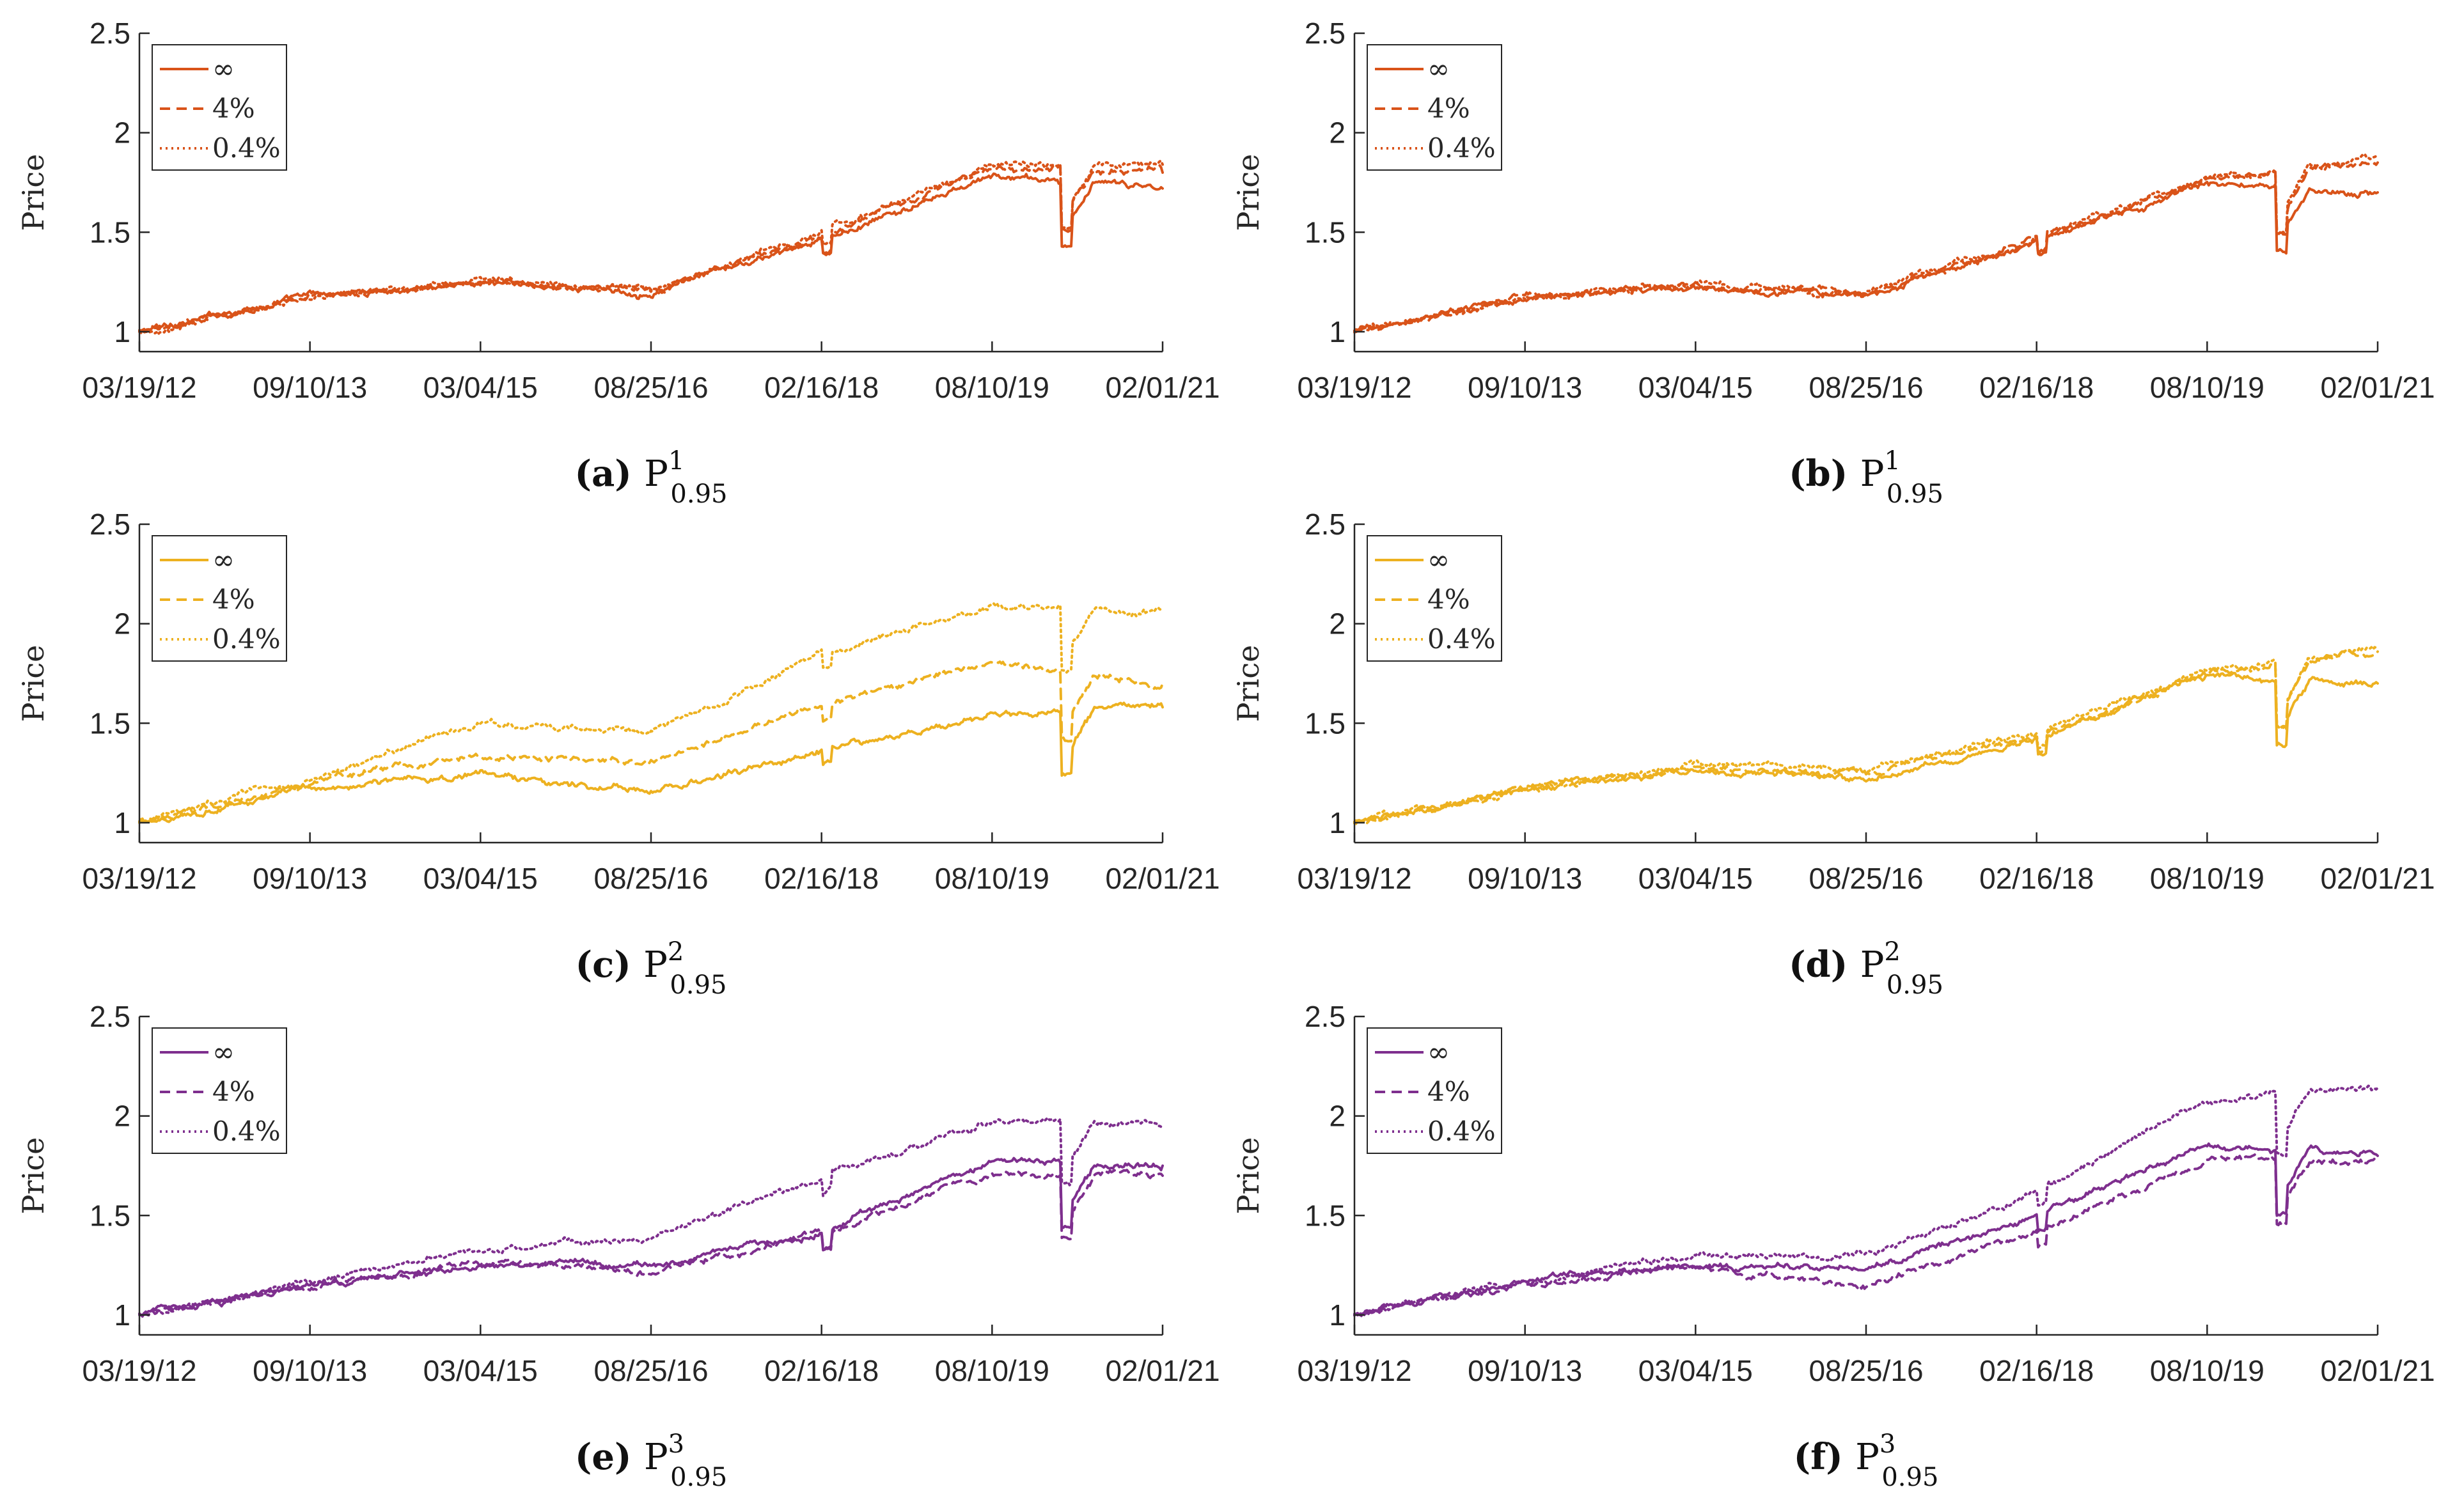  What do you see at coordinates (610, 965) in the screenshot?
I see `caption-letter: (c)` at bounding box center [610, 965].